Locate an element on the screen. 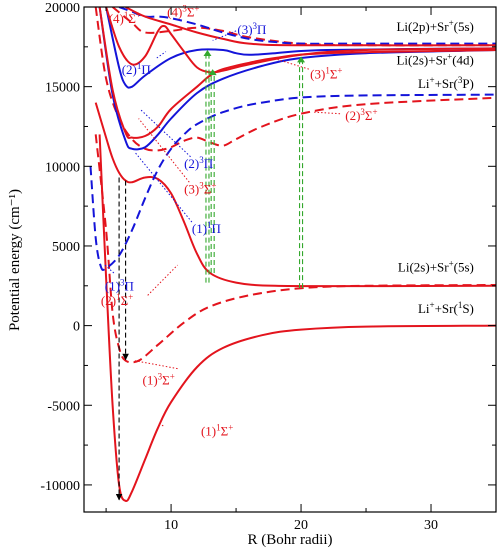 Image resolution: width=498 pixels, height=550 pixels. state-label-6: (2)3Π is located at coordinates (198, 163).